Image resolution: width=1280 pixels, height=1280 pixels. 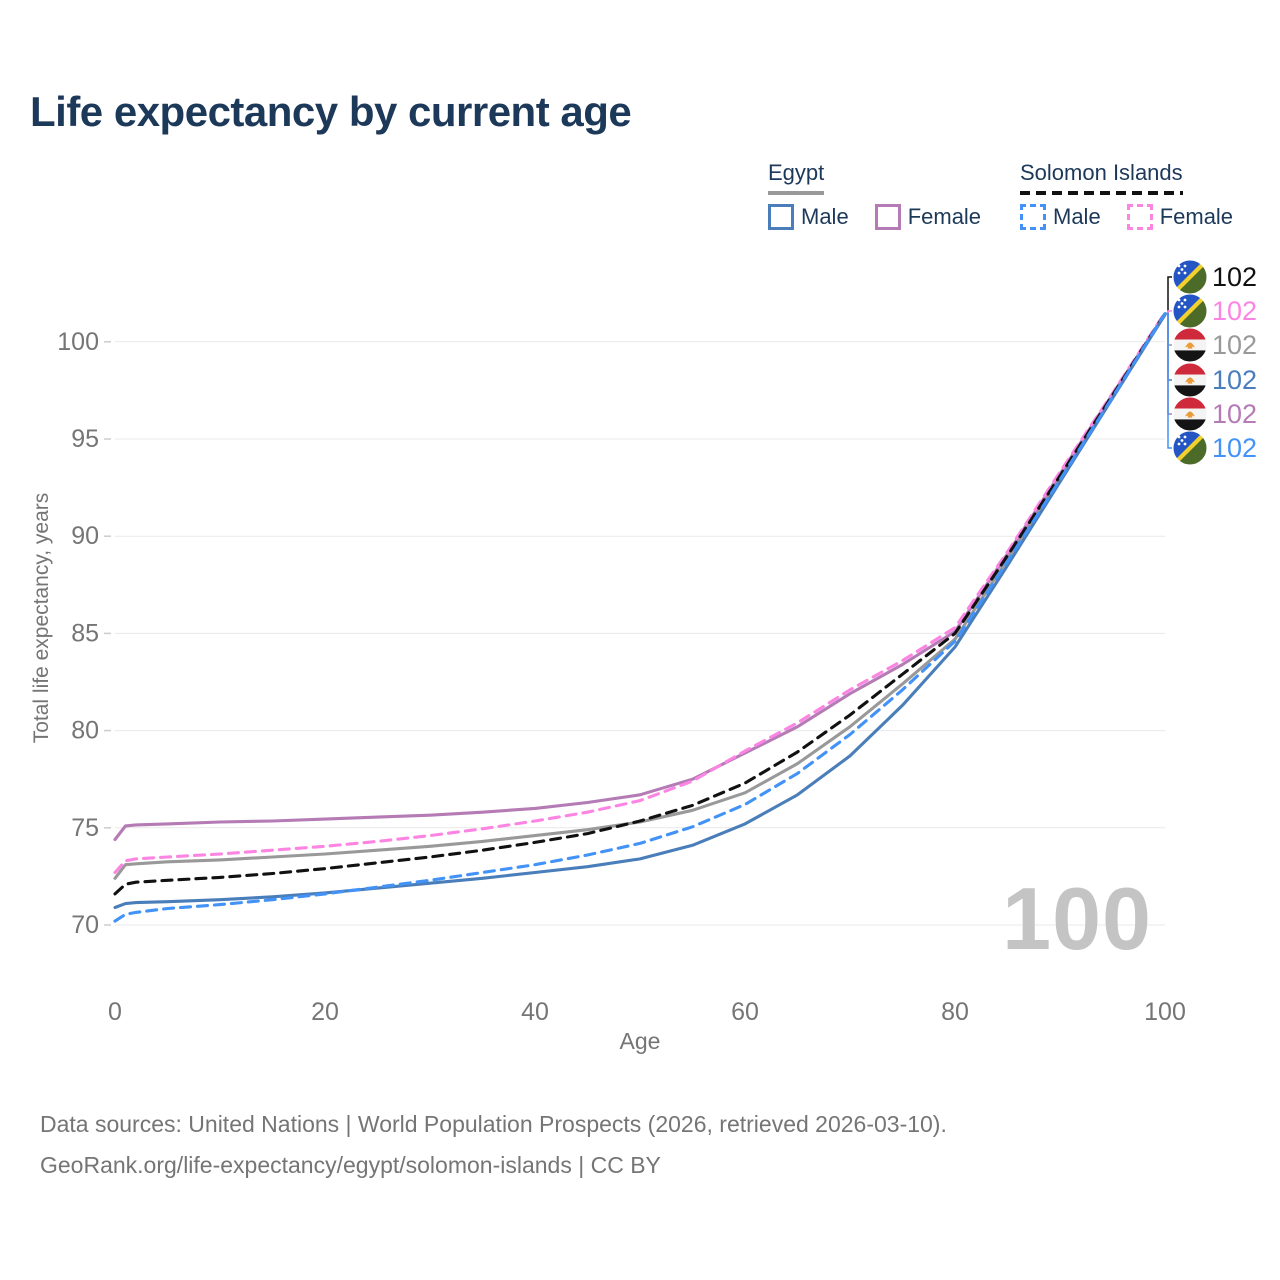 What do you see at coordinates (1234, 277) in the screenshot?
I see `end-value-solomon-both: 102` at bounding box center [1234, 277].